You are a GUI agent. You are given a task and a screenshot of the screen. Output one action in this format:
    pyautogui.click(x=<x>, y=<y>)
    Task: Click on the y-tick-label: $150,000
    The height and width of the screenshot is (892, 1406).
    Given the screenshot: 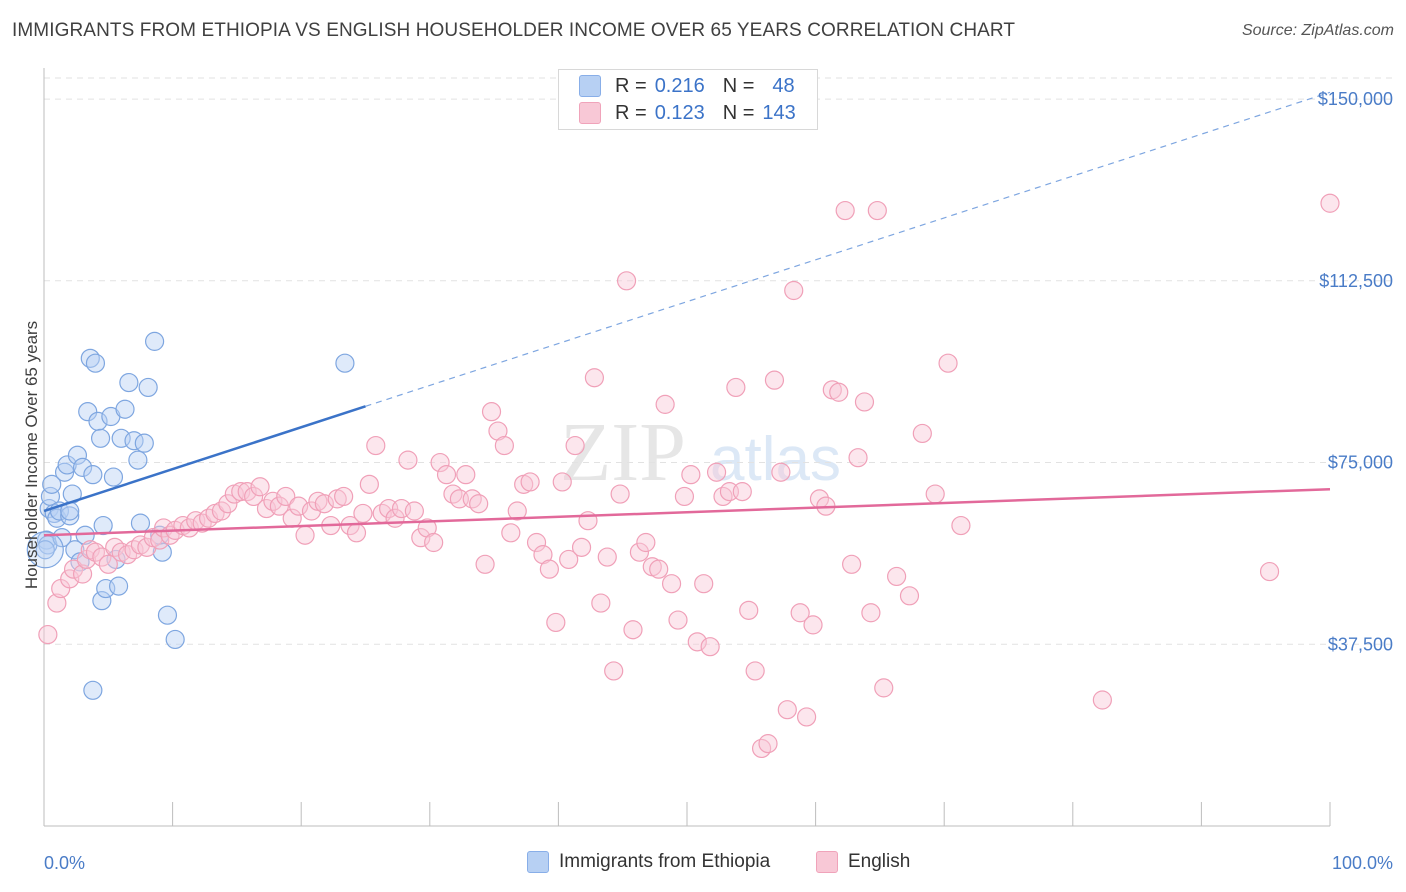 What is the action you would take?
    pyautogui.click(x=1355, y=99)
    